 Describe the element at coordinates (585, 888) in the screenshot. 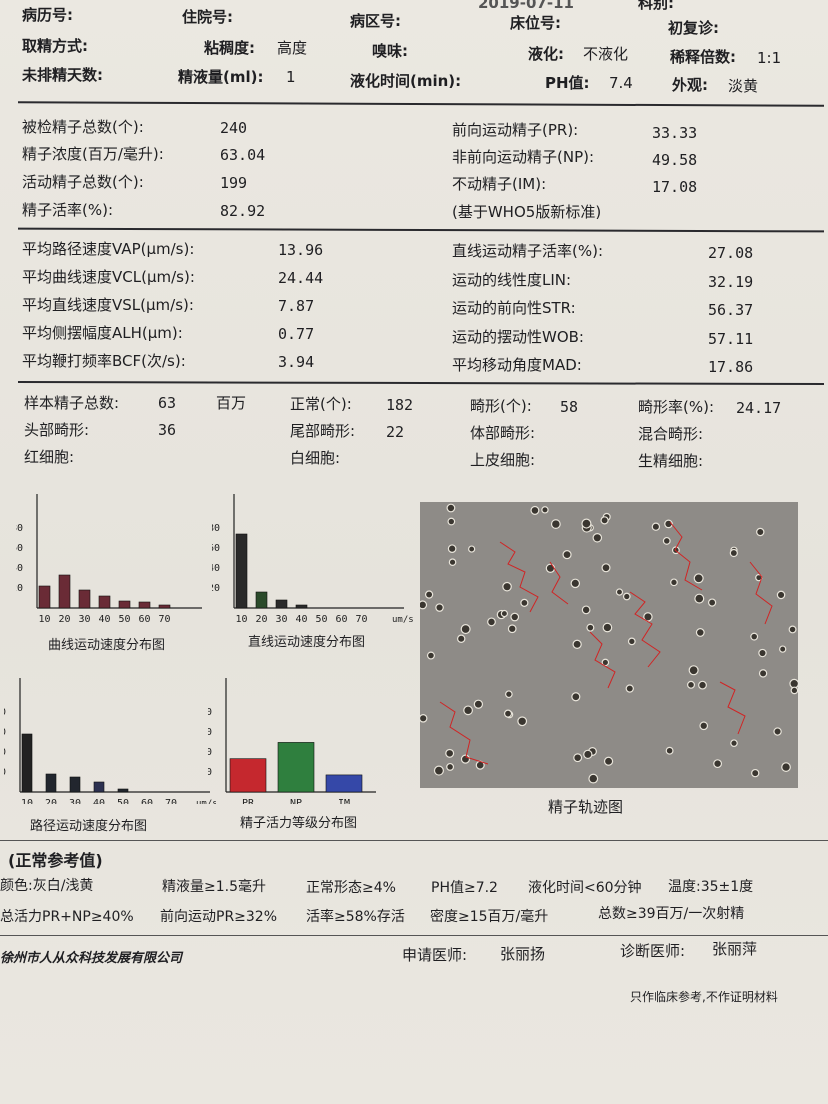

I see `ref-liquefaction: 液化时间<60分钟` at that location.